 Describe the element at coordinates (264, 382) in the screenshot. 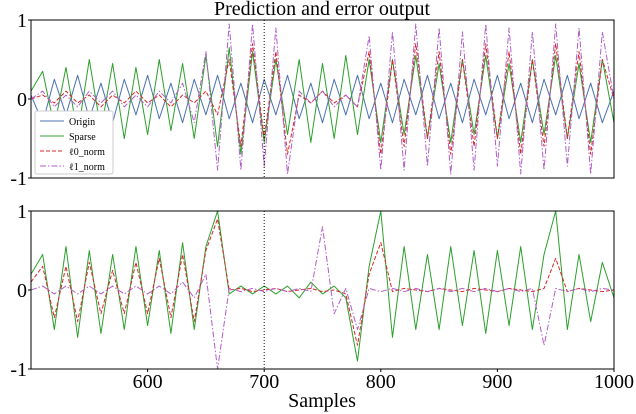

I see `x-tick-label: 700` at that location.